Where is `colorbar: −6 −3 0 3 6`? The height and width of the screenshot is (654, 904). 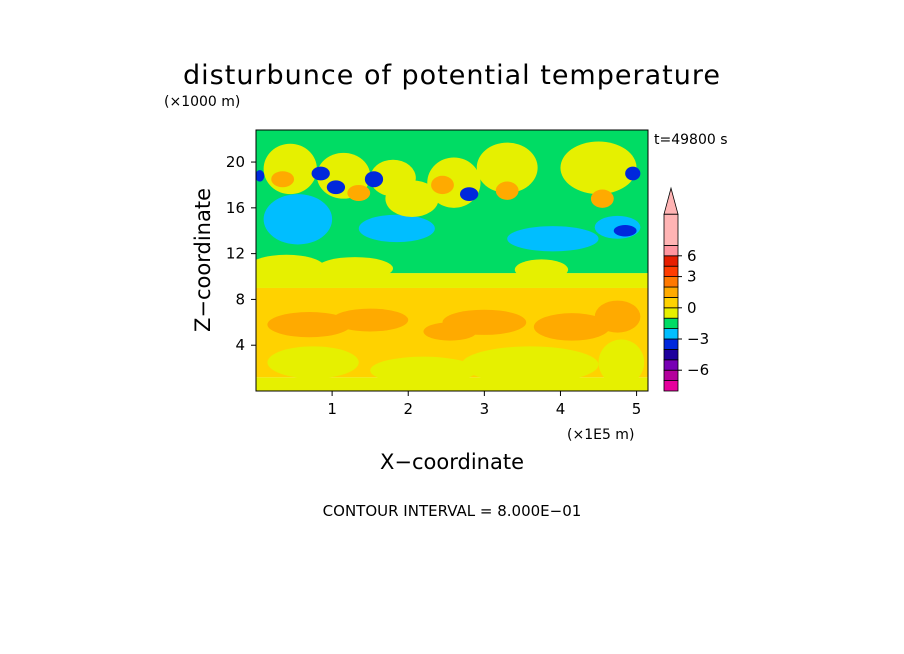
colorbar: −6 −3 0 3 6 is located at coordinates (686, 289).